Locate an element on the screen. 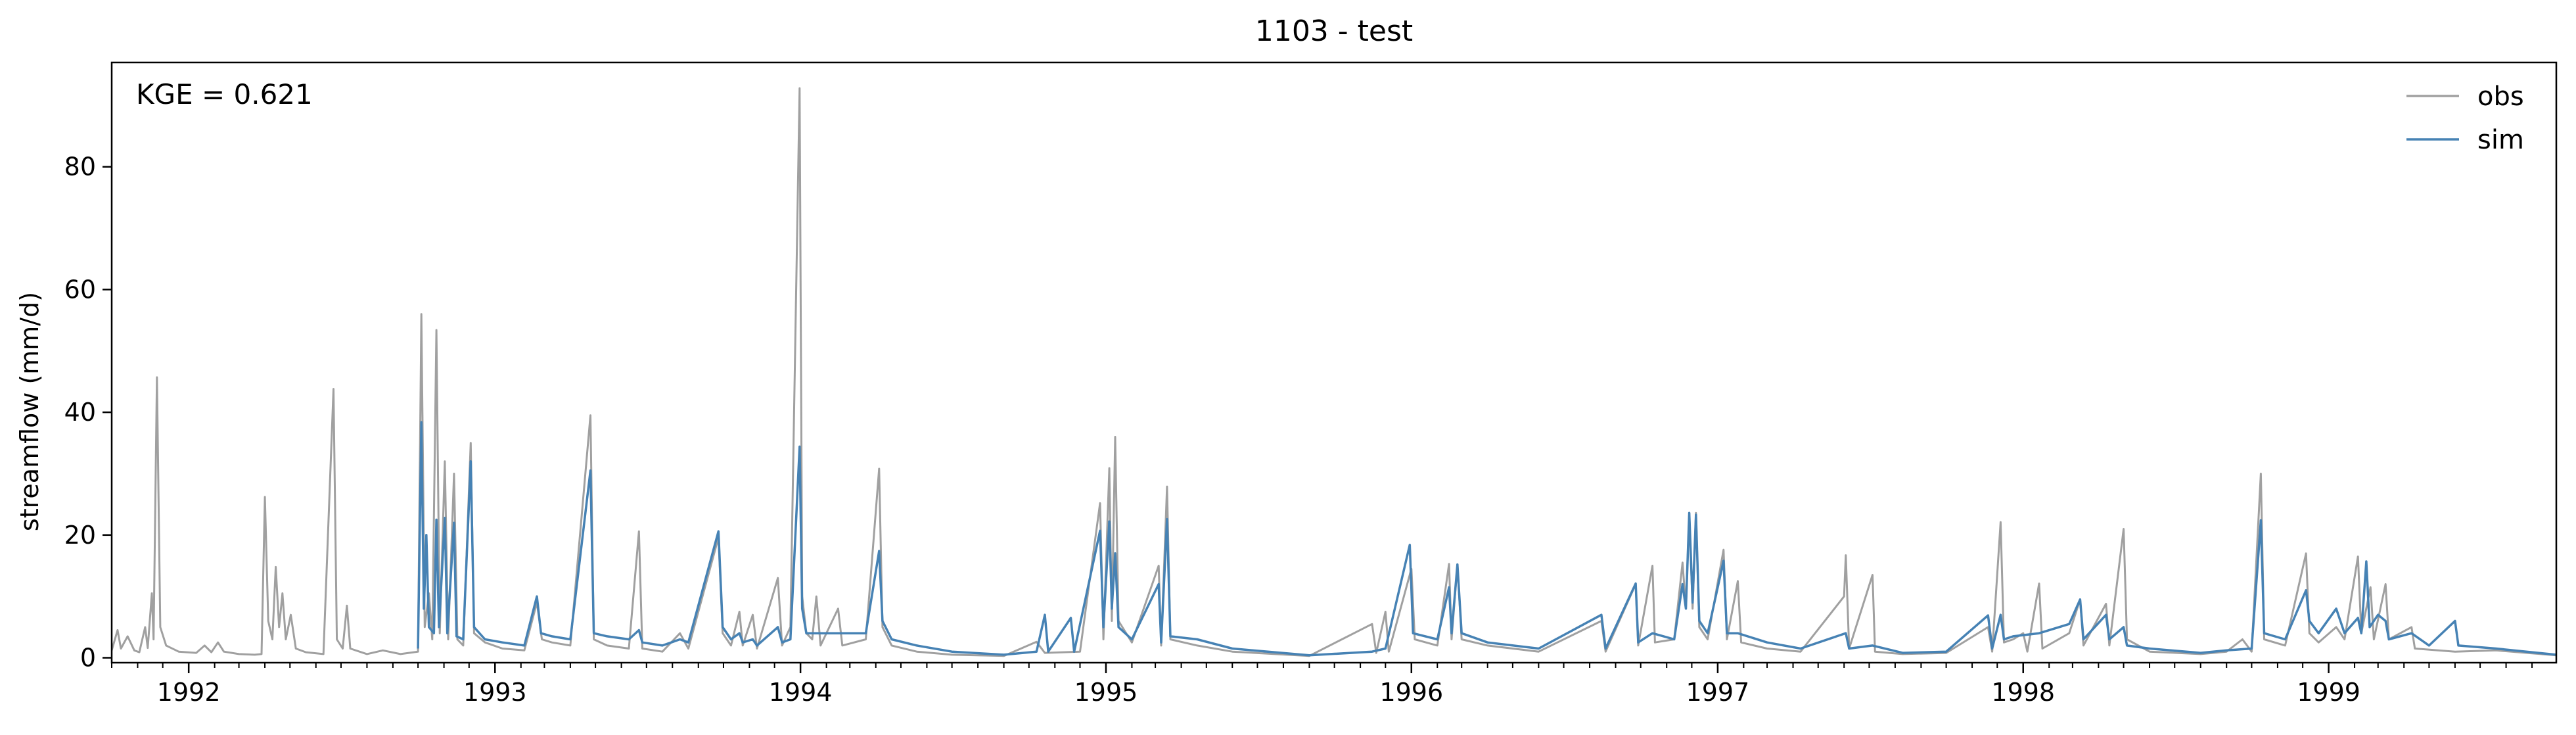 The height and width of the screenshot is (735, 2576). x-tick-label: 1995 is located at coordinates (1106, 692).